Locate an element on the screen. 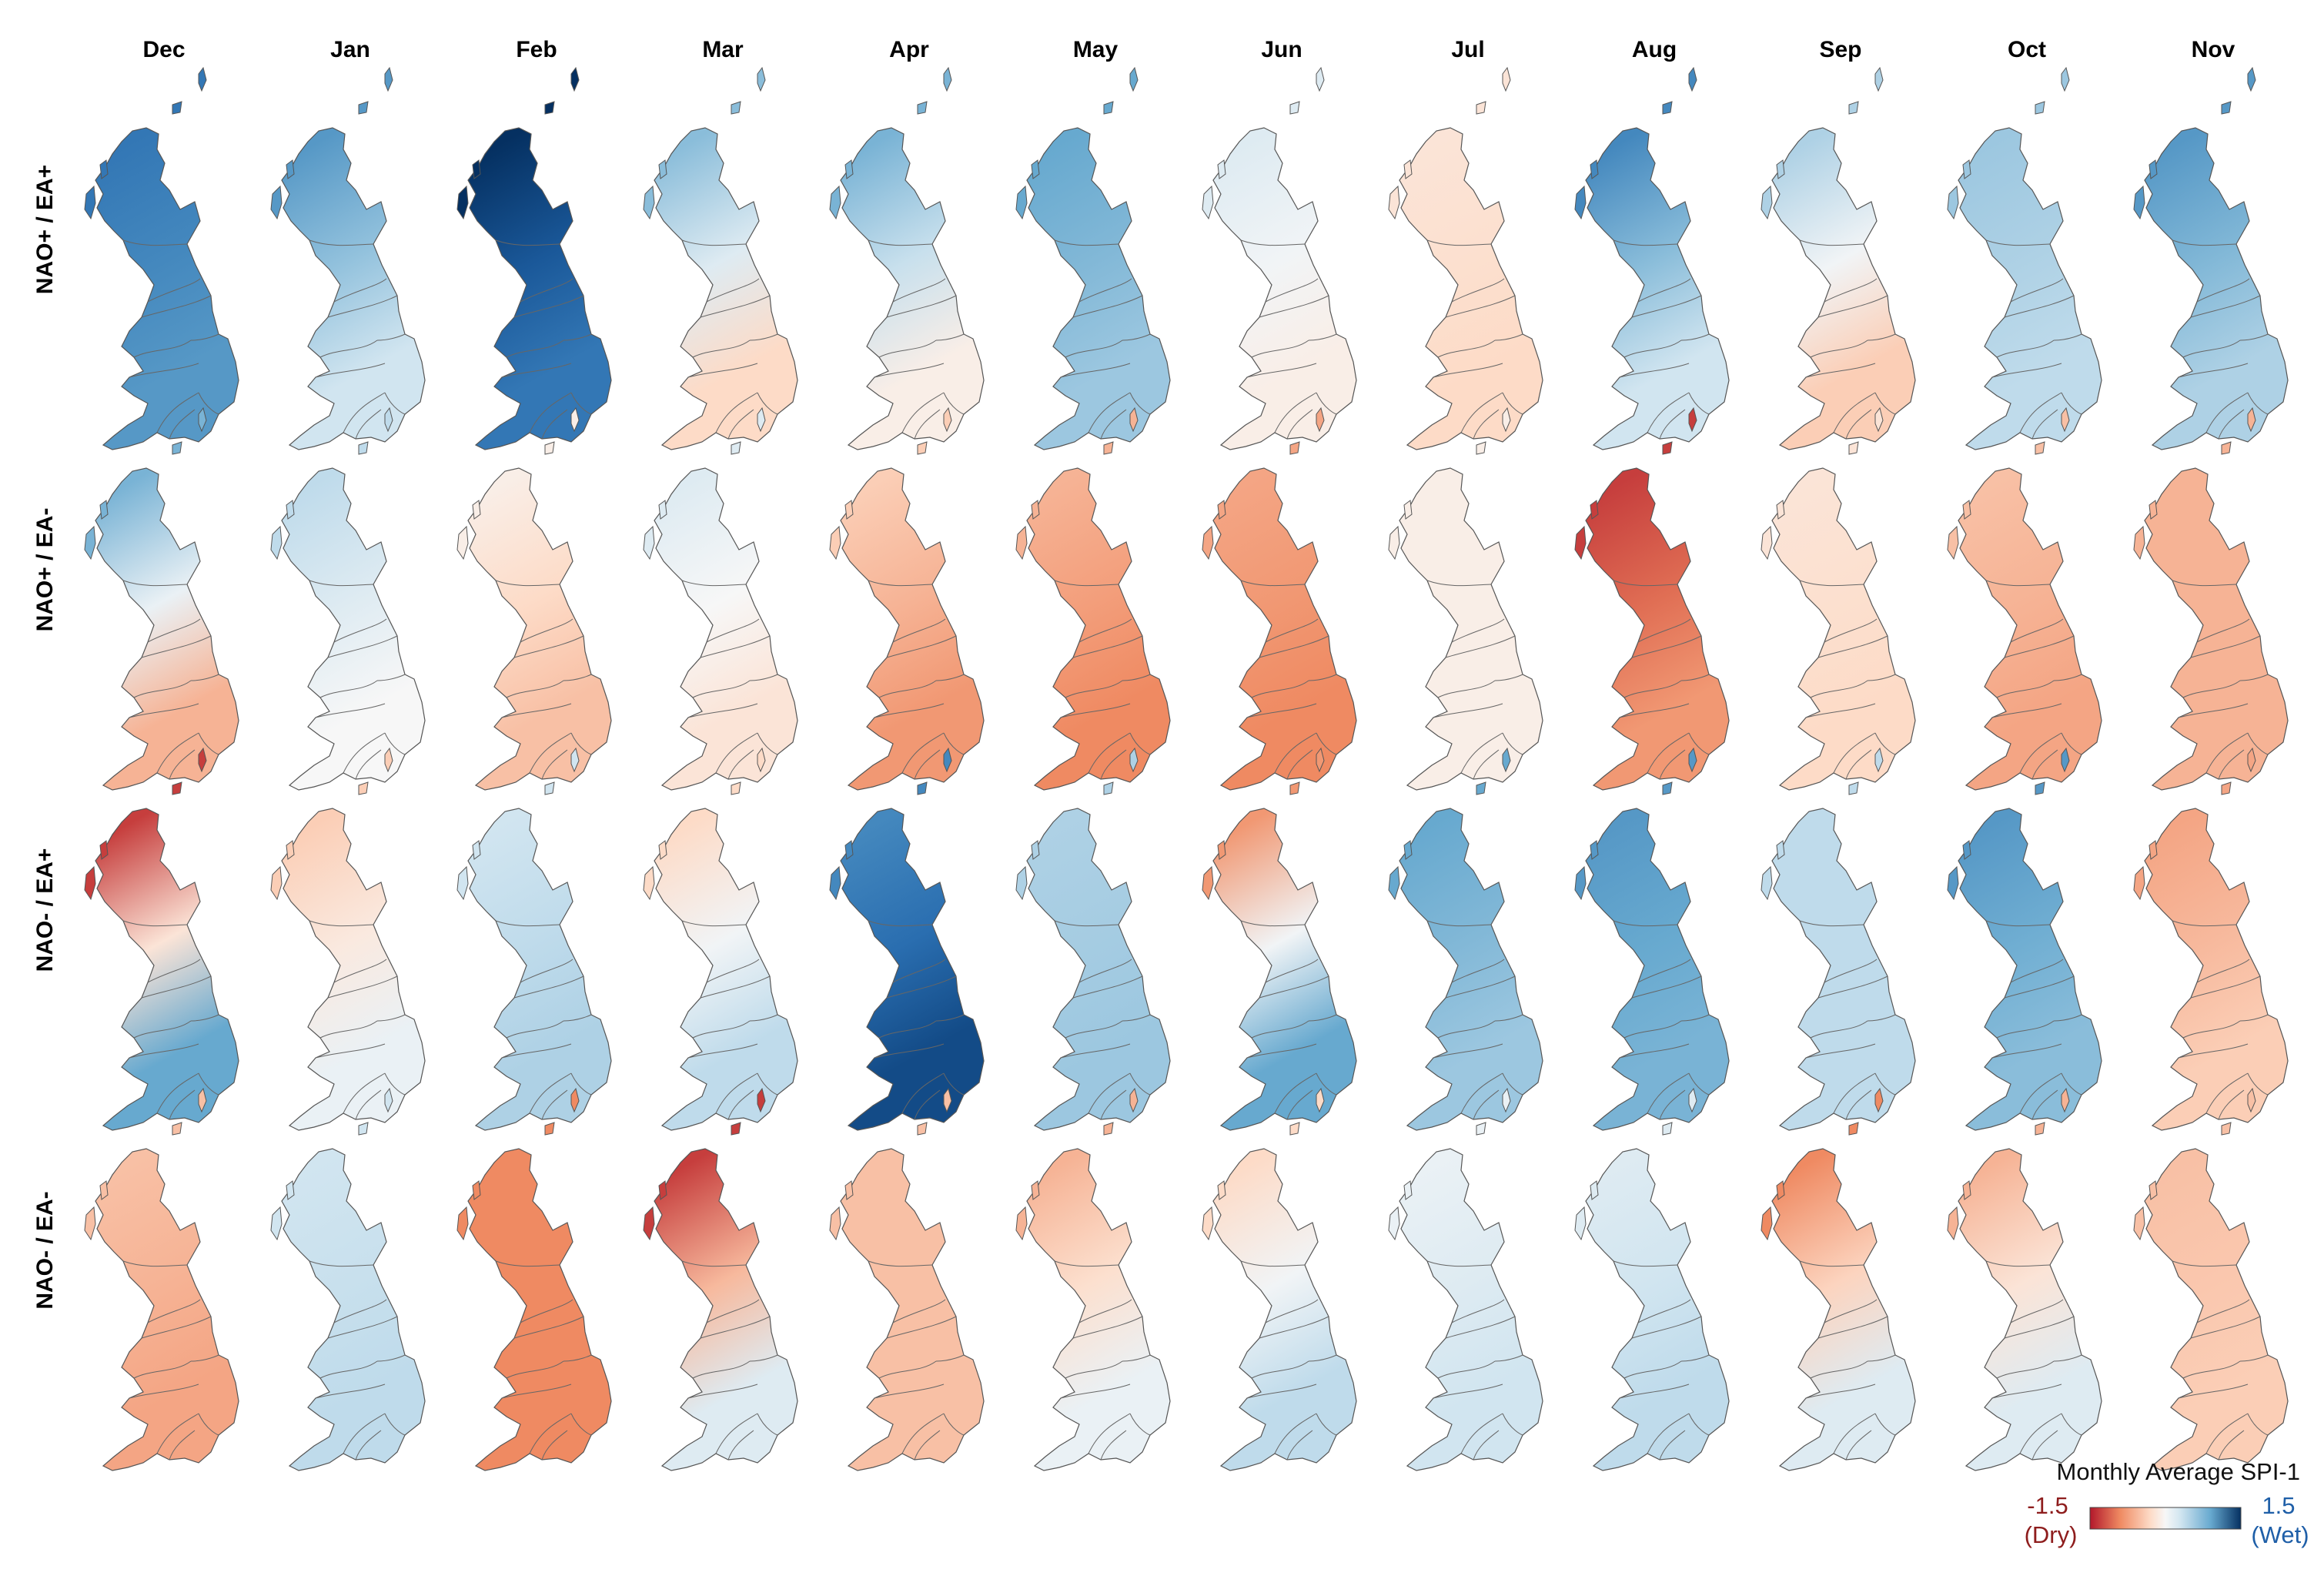 The width and height of the screenshot is (2324, 1586). row-labels: NAO+ / EA+ NAO+ / EA- NAO- / EA+ NAO- / EA- is located at coordinates (45, 737).